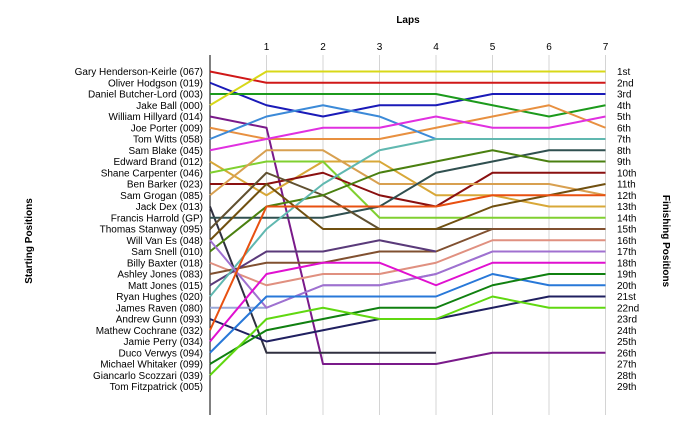 The image size is (700, 435). Describe the element at coordinates (624, 117) in the screenshot. I see `finishing-position-label: 5th` at that location.